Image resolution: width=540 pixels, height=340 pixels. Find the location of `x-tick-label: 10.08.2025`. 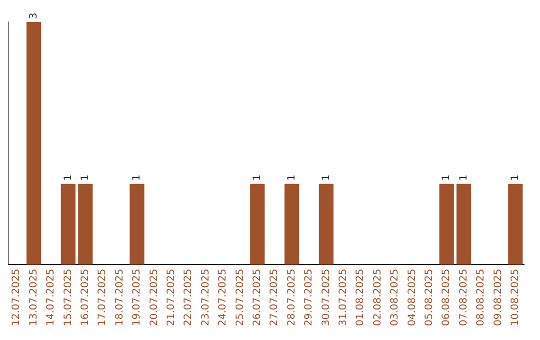

x-tick-label: 10.08.2025 is located at coordinates (515, 297).